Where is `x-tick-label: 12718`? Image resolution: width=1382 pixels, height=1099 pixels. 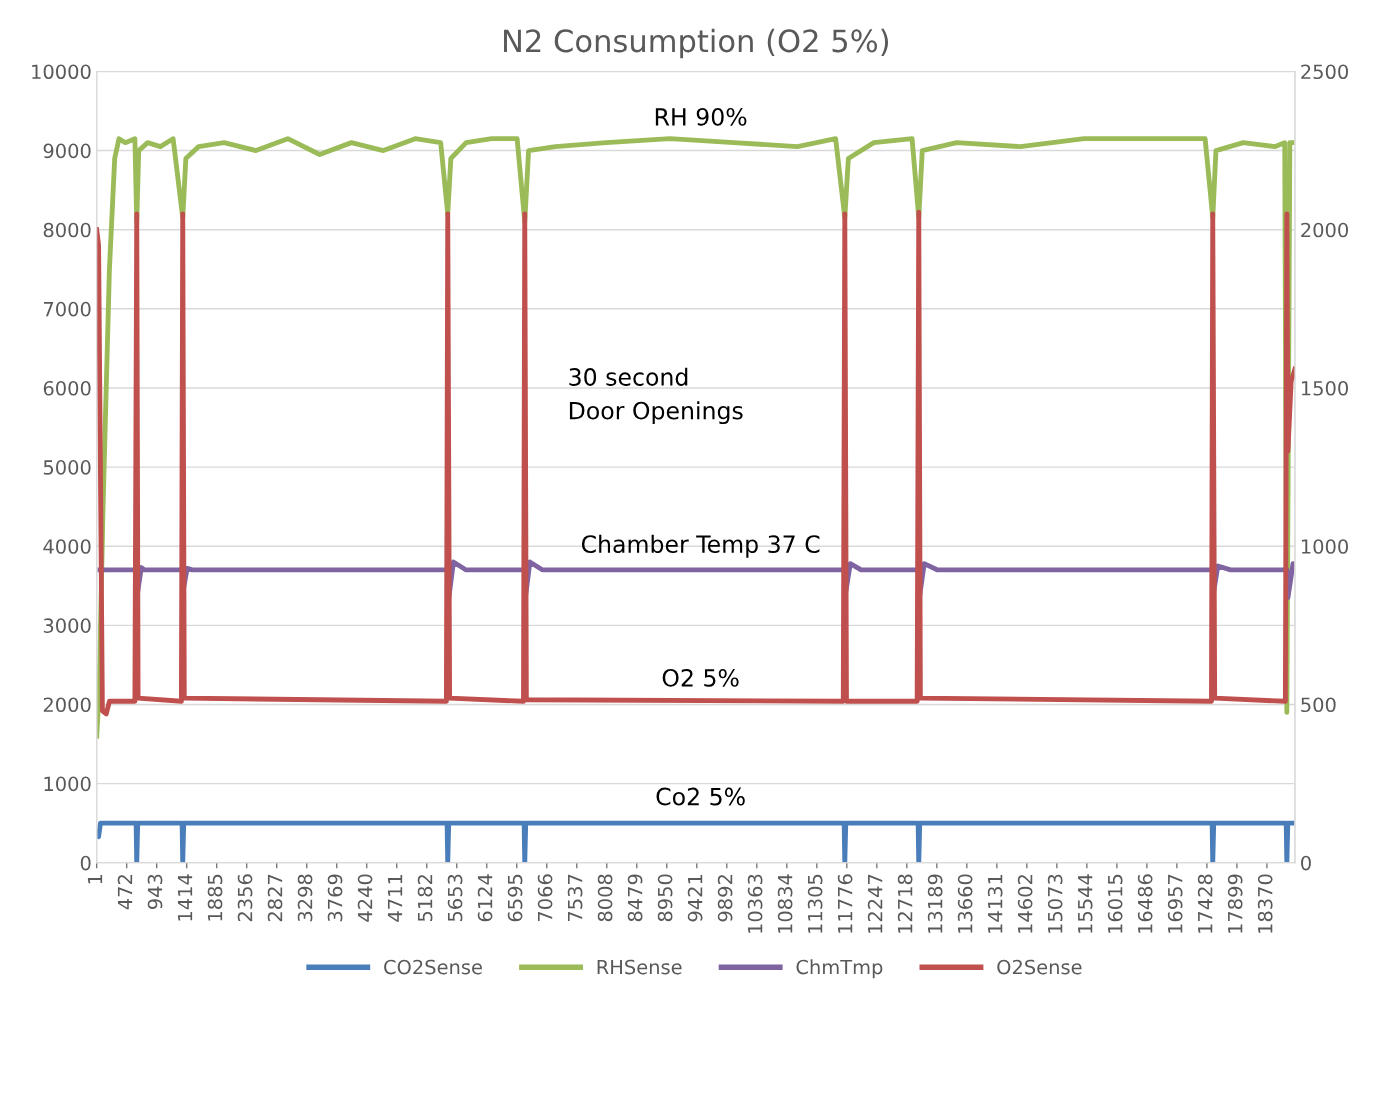
x-tick-label: 12718 is located at coordinates (905, 903).